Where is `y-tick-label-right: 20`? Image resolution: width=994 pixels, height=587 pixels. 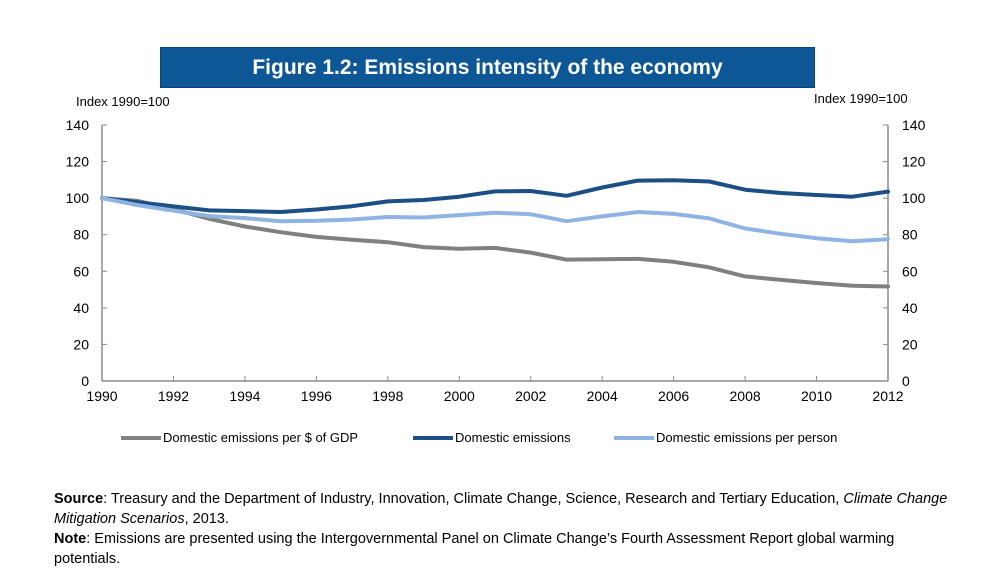 y-tick-label-right: 20 is located at coordinates (910, 344).